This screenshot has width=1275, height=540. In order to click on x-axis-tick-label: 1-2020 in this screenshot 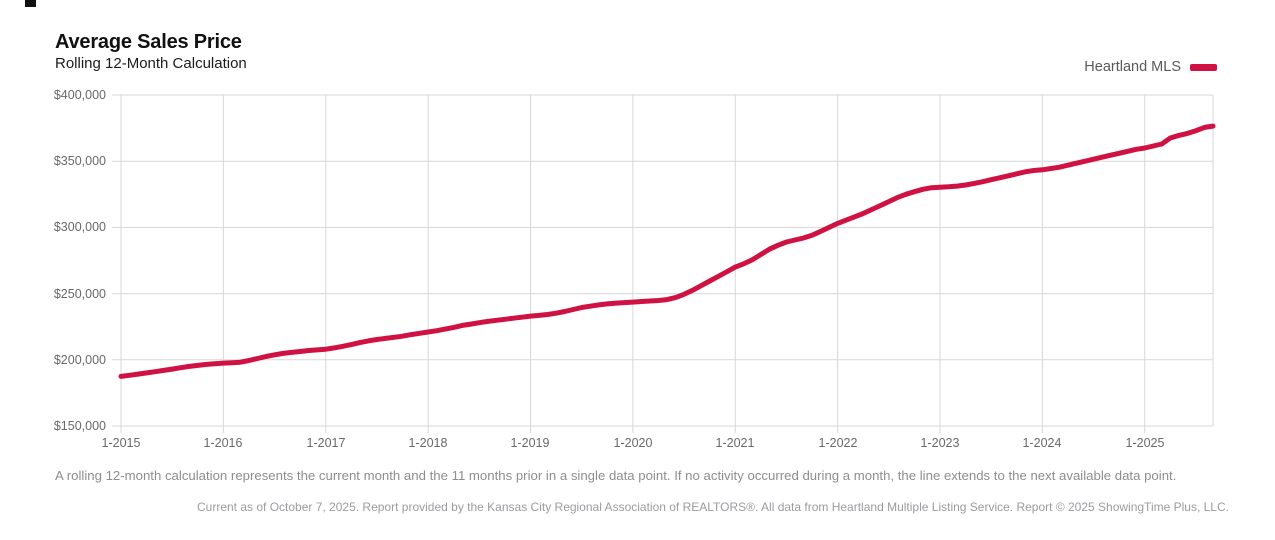, I will do `click(633, 443)`.